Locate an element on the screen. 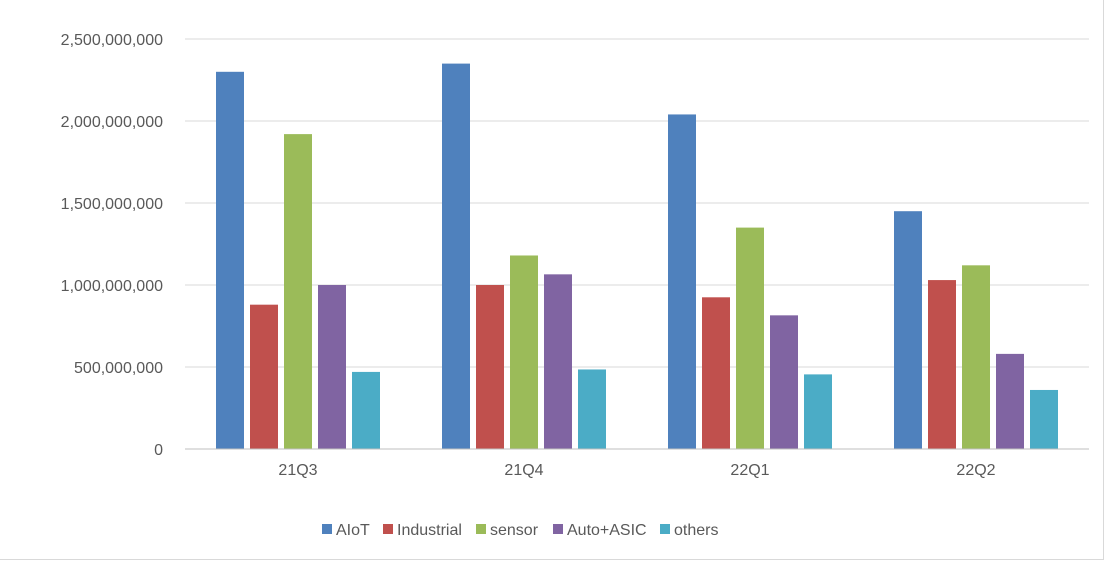  bar-others-22q2 is located at coordinates (1044, 419).